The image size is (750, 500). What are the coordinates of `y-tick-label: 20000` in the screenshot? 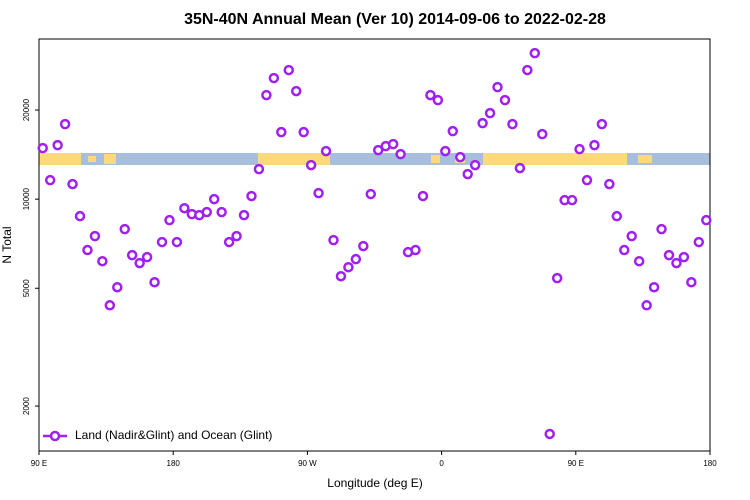 It's located at (26, 109).